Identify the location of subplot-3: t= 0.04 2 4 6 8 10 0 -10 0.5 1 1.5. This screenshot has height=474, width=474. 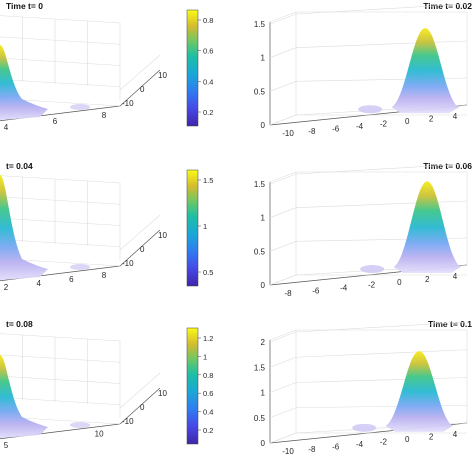
(106, 226).